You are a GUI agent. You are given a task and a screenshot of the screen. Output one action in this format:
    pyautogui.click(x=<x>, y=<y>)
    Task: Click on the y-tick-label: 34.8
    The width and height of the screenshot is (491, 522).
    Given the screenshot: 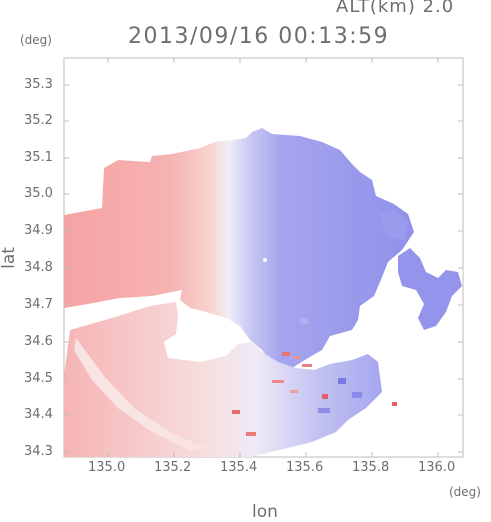 What is the action you would take?
    pyautogui.click(x=38, y=267)
    